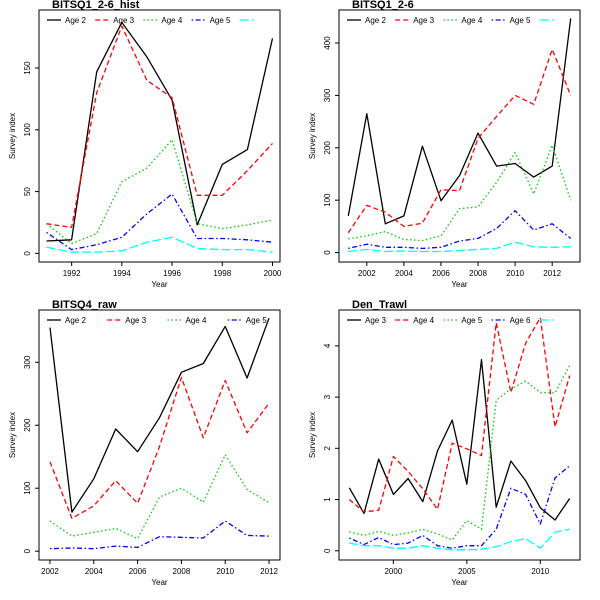 This screenshot has width=600, height=600. Describe the element at coordinates (222, 273) in the screenshot. I see `x-tick-label: 1998` at that location.